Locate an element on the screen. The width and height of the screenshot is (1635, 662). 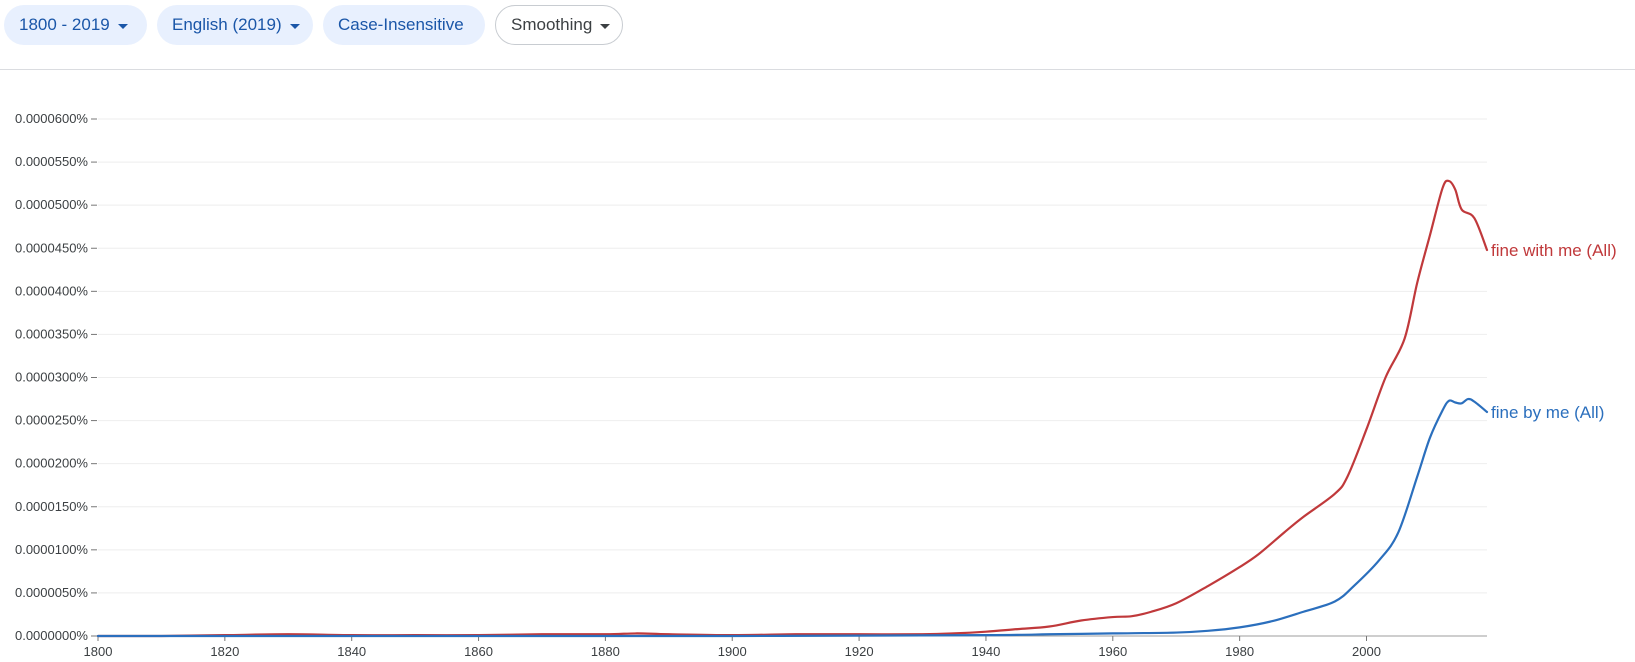
x-tick-label: 1840 is located at coordinates (351, 651).